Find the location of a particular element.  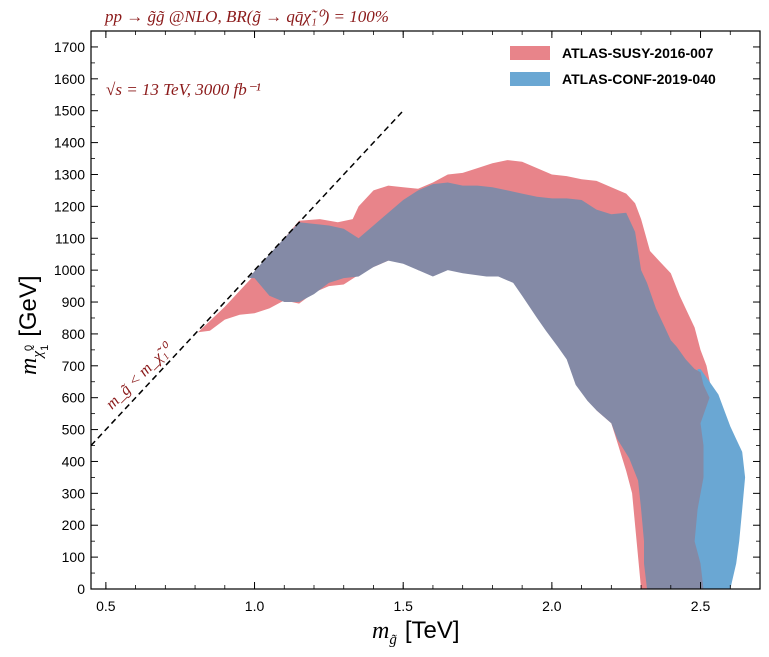

legend: ATLAS-SUSY-2016-007 ATLAS-CONF-2019-040 is located at coordinates (613, 66).